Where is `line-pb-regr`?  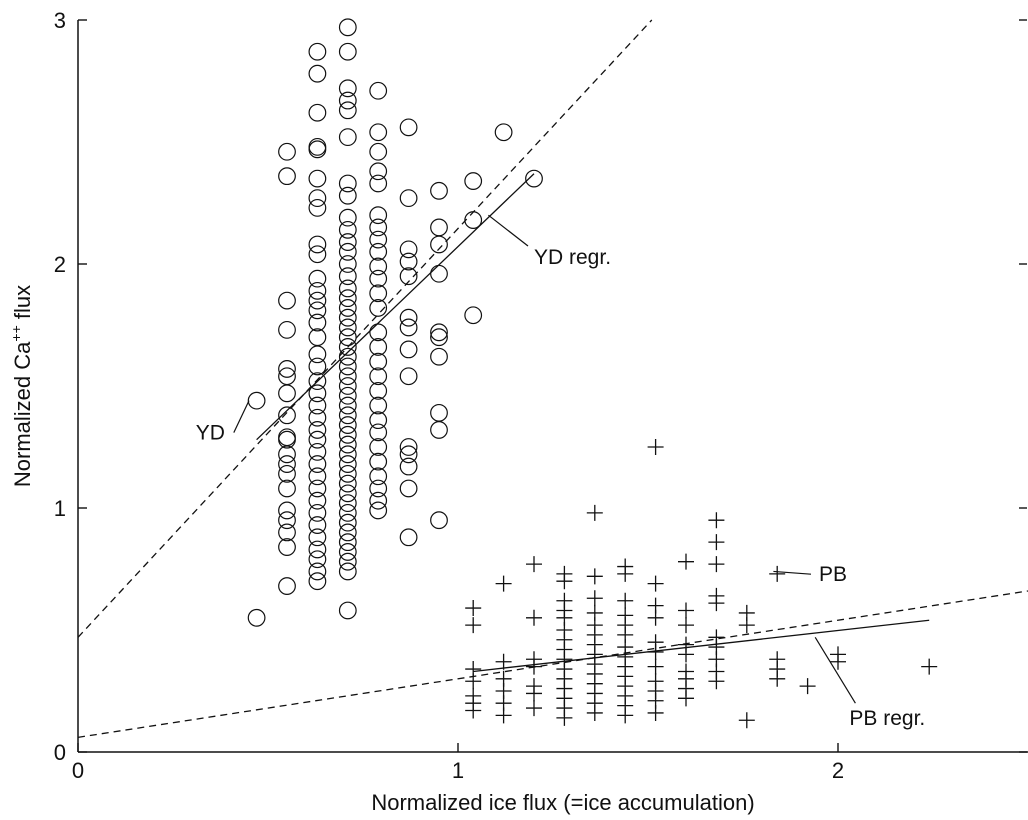 line-pb-regr is located at coordinates (701, 646).